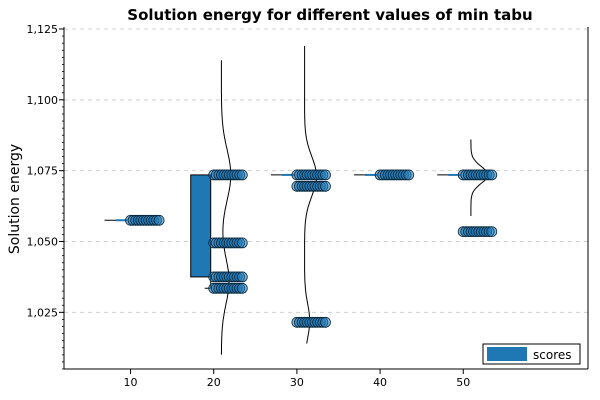 Image resolution: width=600 pixels, height=400 pixels. I want to click on legend-label: scores, so click(552, 355).